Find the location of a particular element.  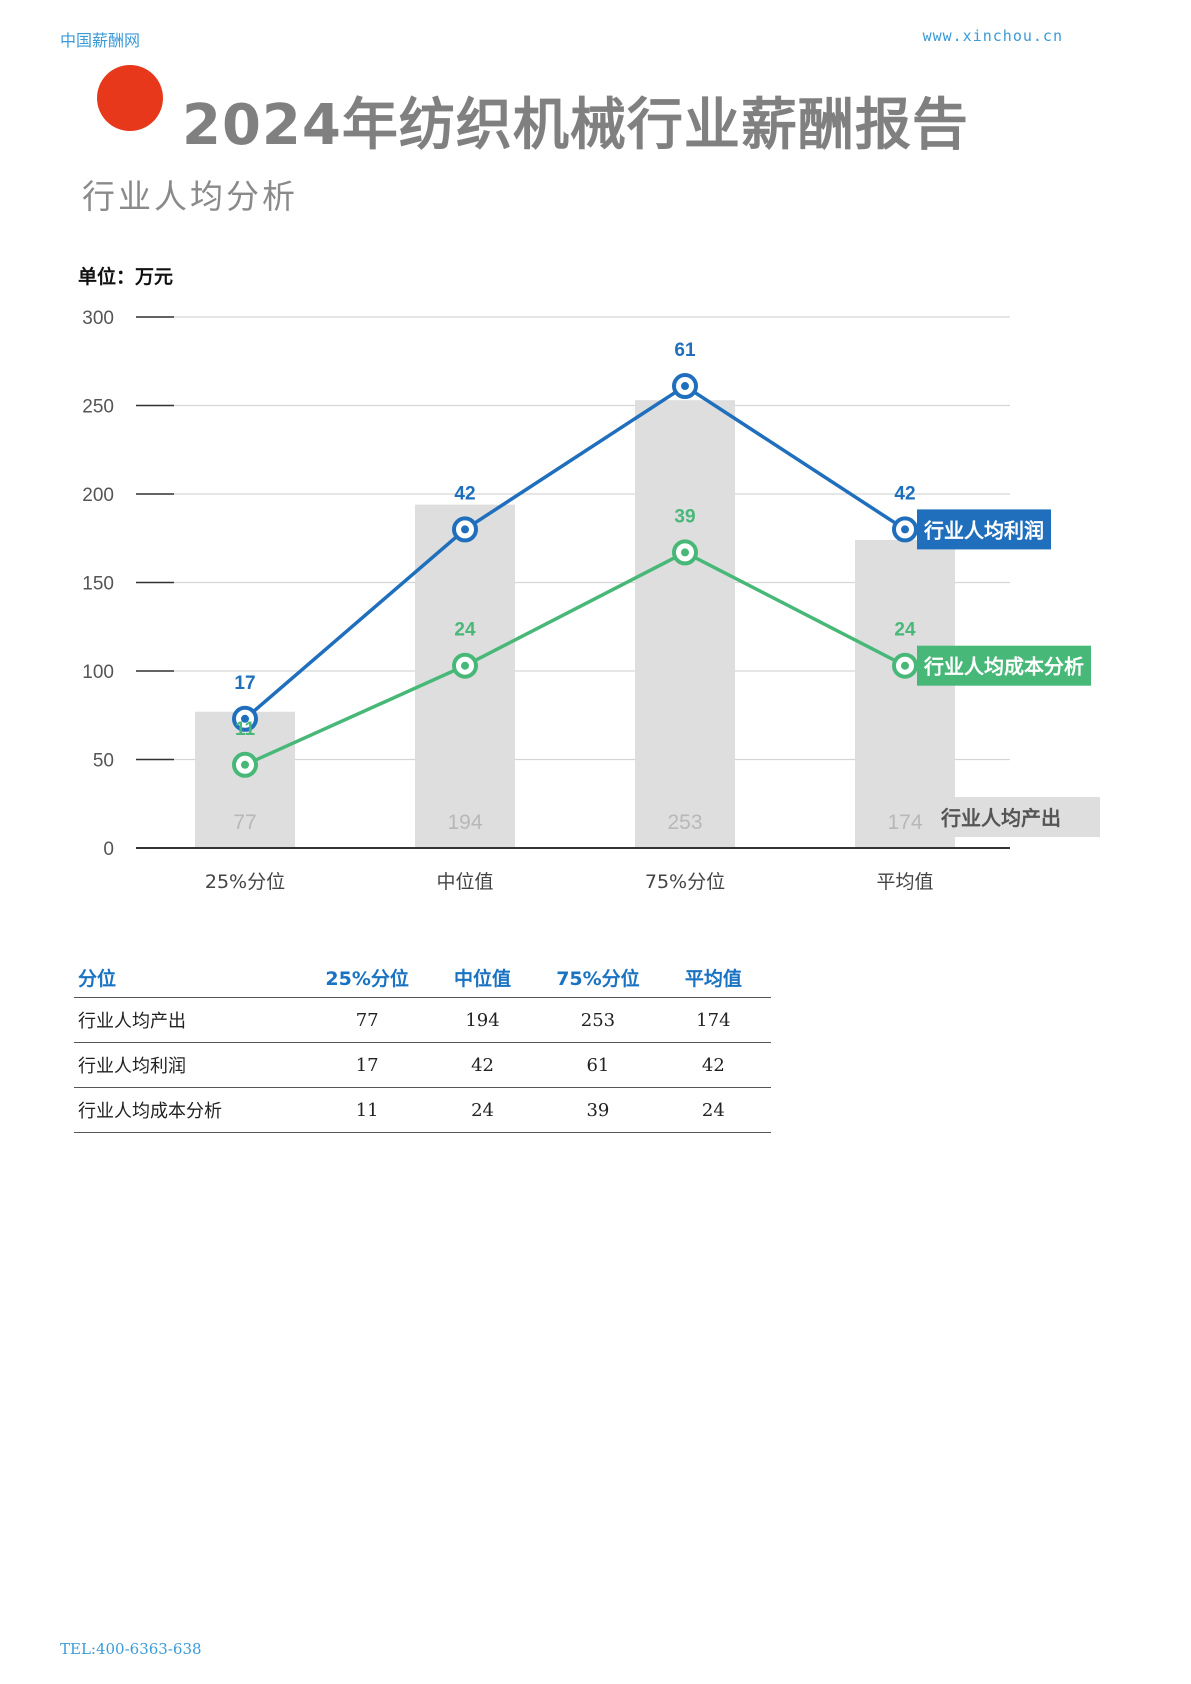

table-header: 分位 is located at coordinates (192, 978).